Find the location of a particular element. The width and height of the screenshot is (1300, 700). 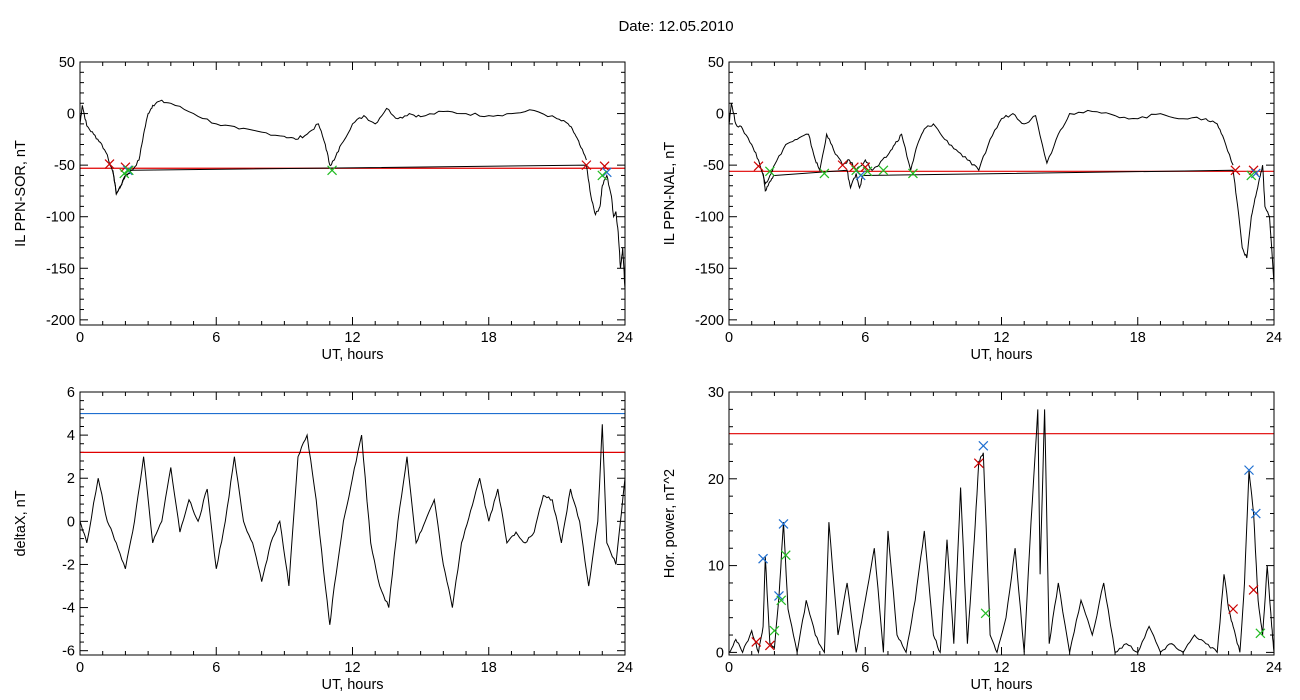

y-axis-label: Hor. power, nT^2 is located at coordinates (670, 523).